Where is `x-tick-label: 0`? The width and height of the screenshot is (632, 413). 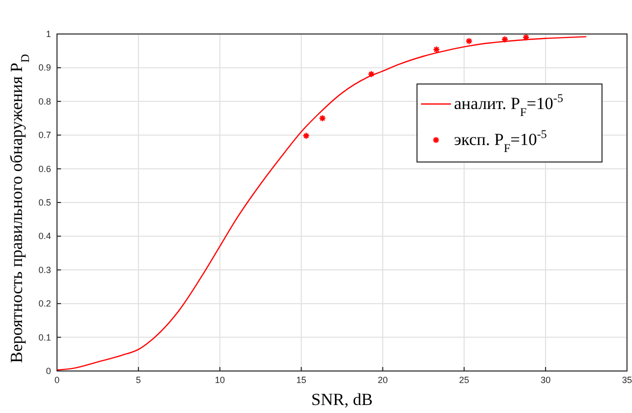
x-tick-label: 0 is located at coordinates (57, 380).